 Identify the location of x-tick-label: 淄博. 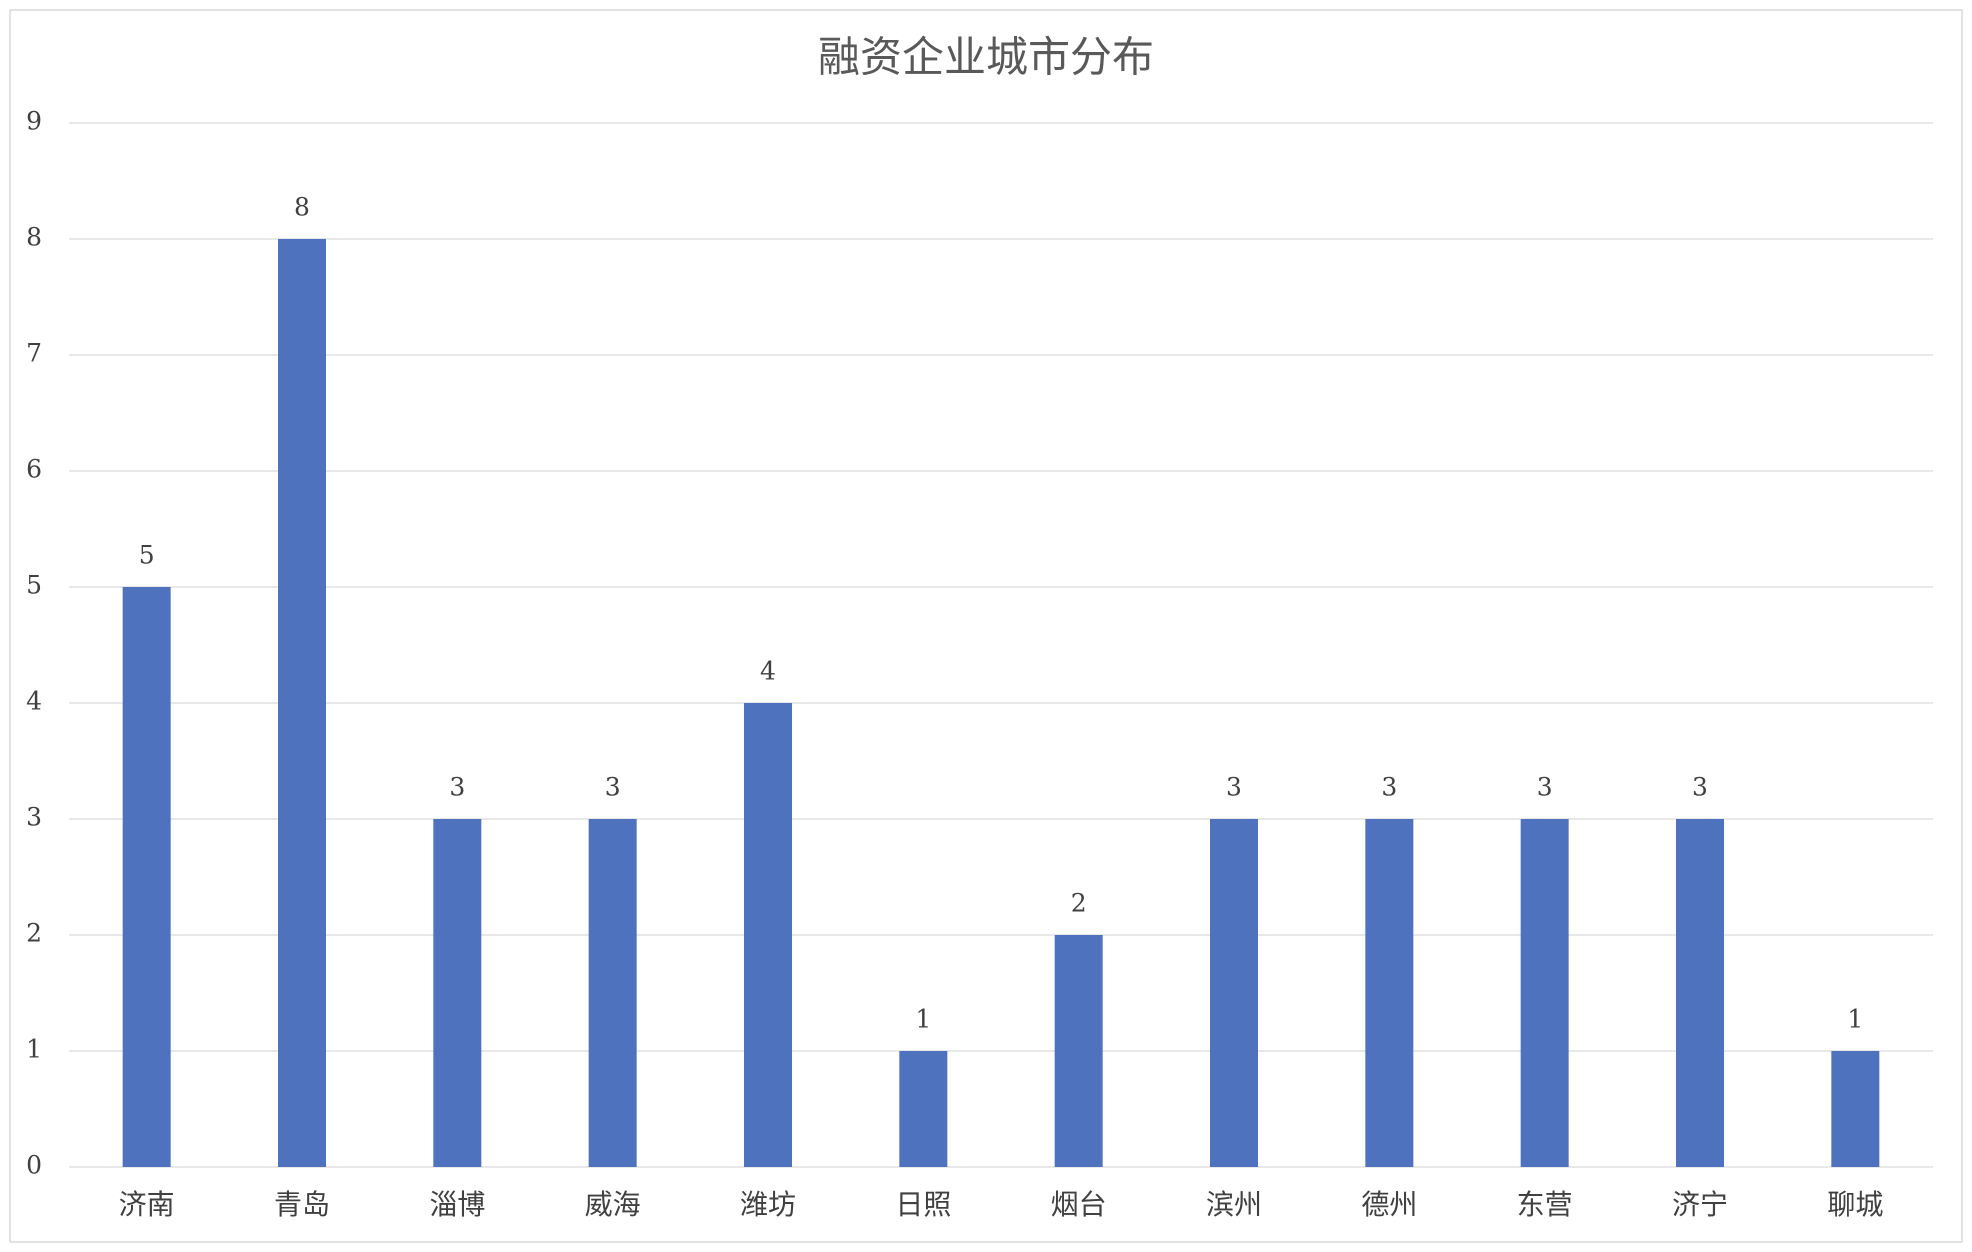
(457, 1204).